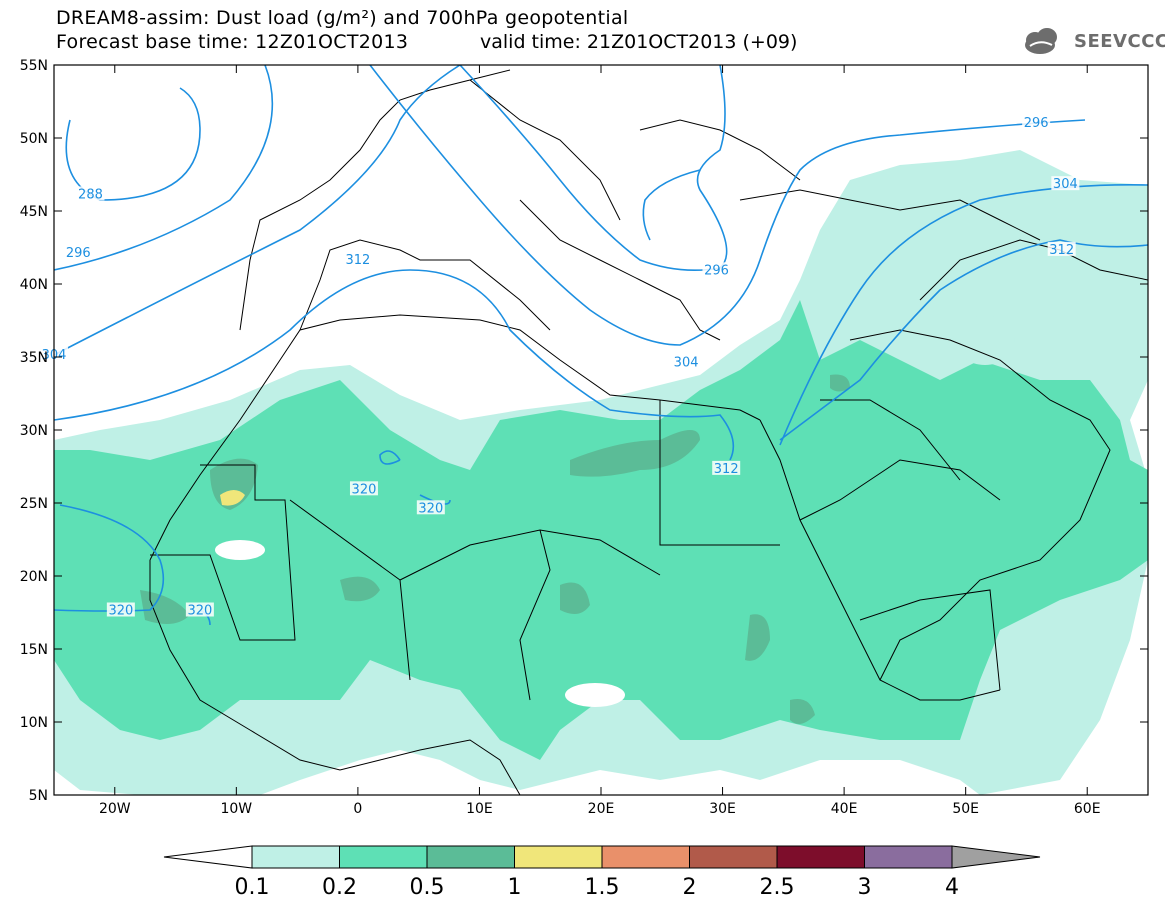 This screenshot has height=907, width=1165. Describe the element at coordinates (1041, 41) in the screenshot. I see `cloud-icon` at that location.